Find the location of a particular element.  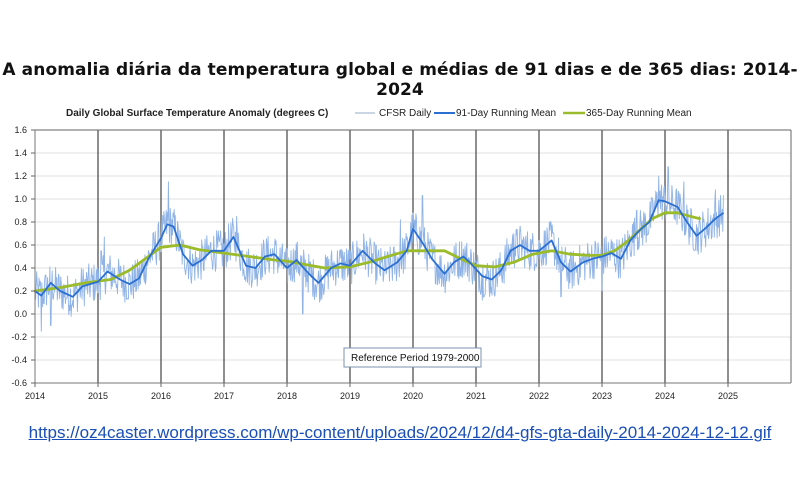

y-tick-labels: 1.6 1.4 1.2 1.0 0.8 0.6 0.4 0.2 0.0 -0.2 -0.4 -0.6 is located at coordinates (23, 256).